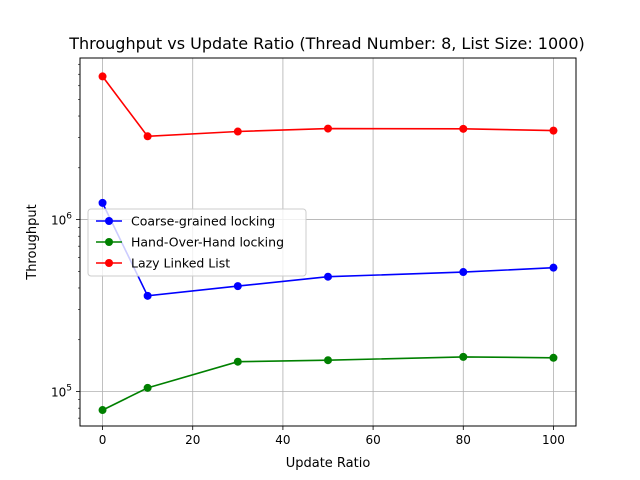 This screenshot has height=480, width=640. Describe the element at coordinates (103, 440) in the screenshot. I see `x-tick-label: 0` at that location.